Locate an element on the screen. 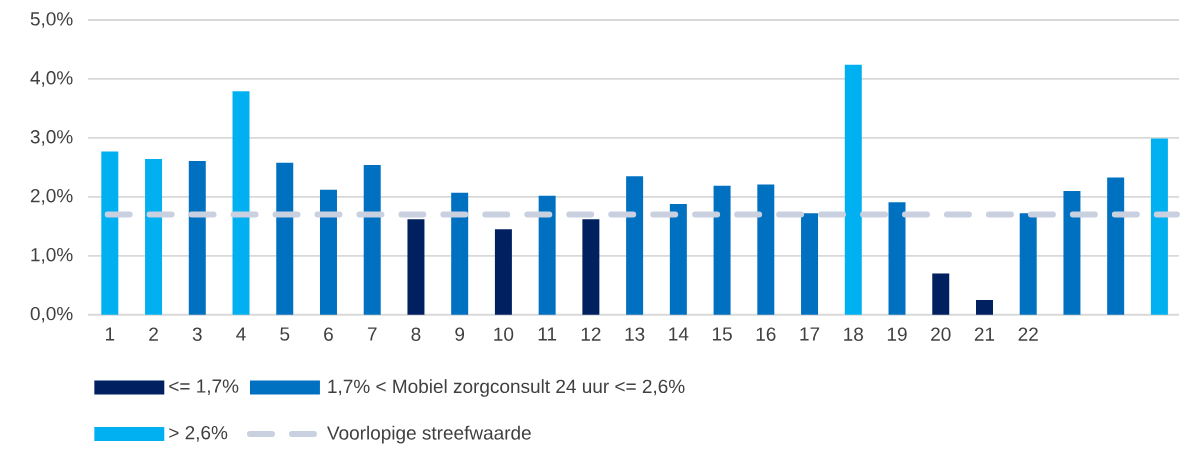 Image resolution: width=1180 pixels, height=465 pixels. x-tick-label: 17 is located at coordinates (810, 334).